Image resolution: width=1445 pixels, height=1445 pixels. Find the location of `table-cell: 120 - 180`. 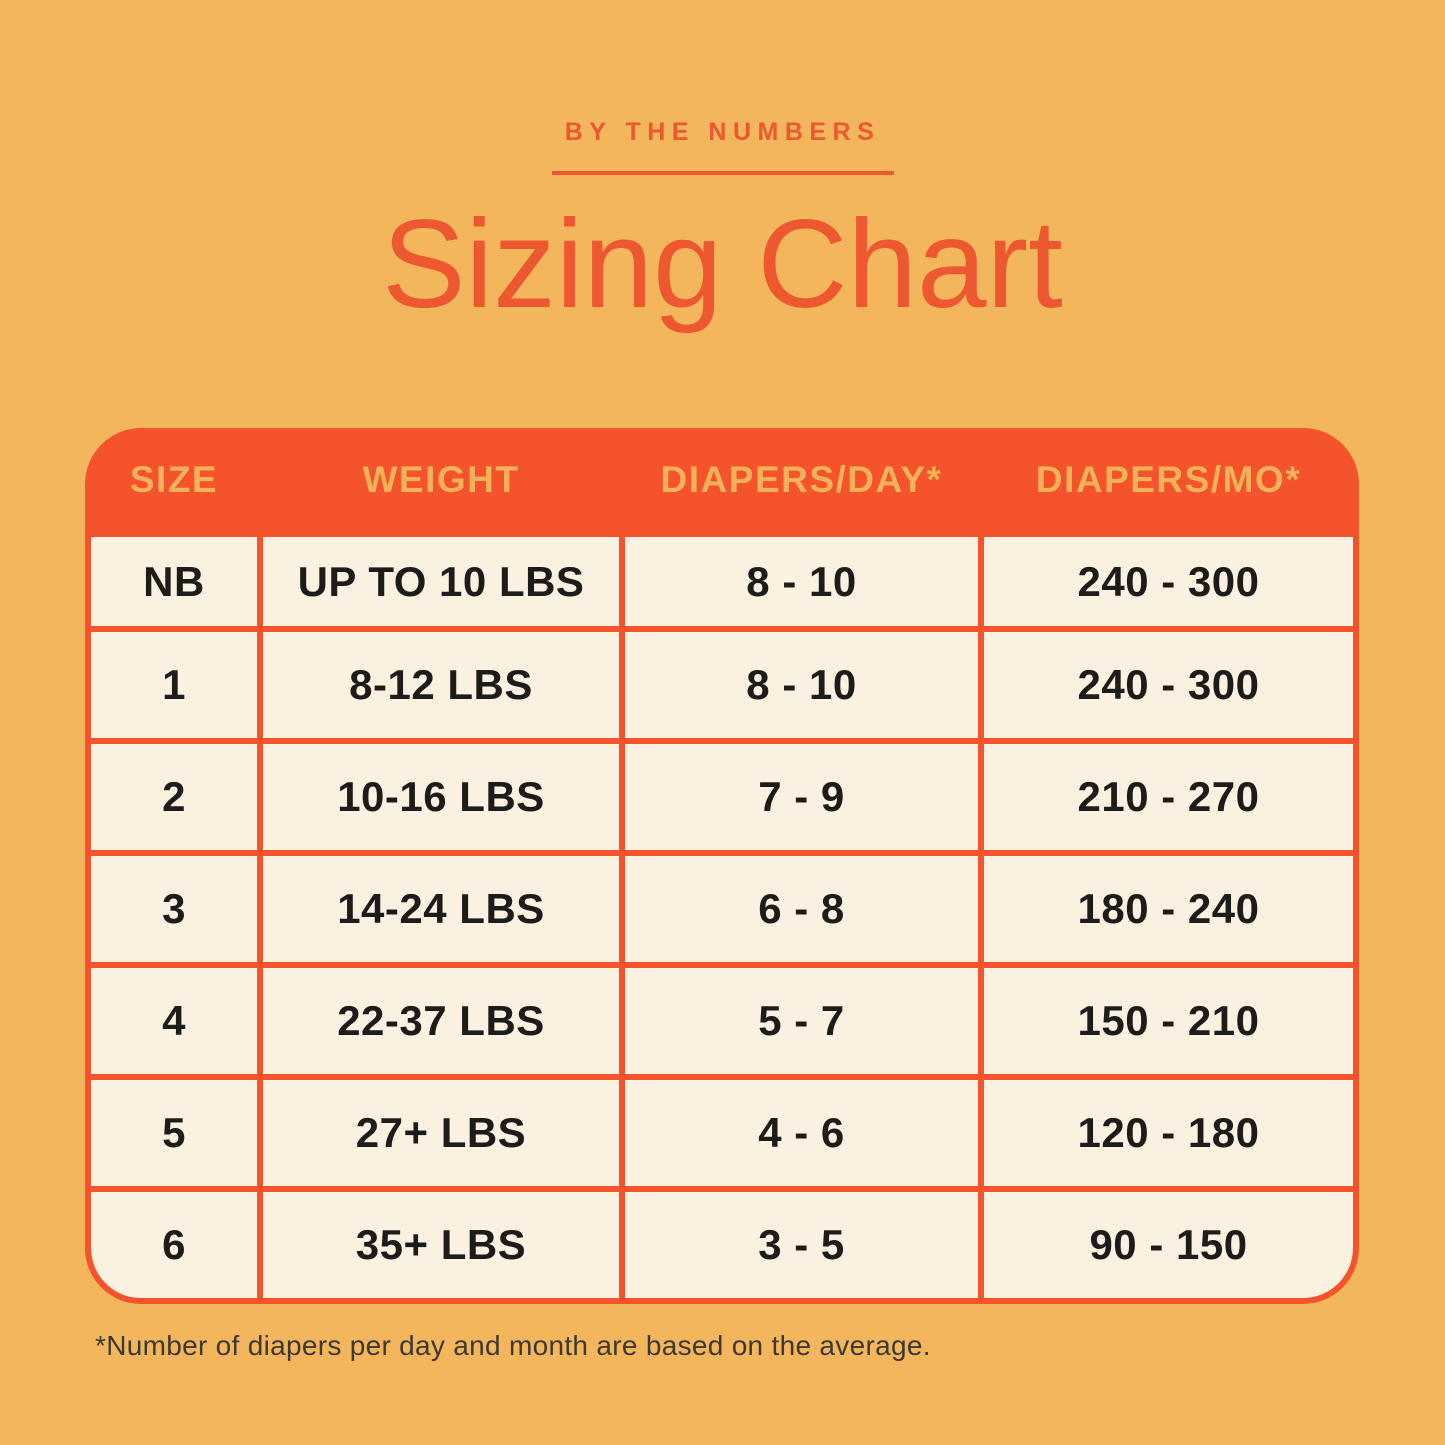

table-cell: 120 - 180 is located at coordinates (1168, 1133).